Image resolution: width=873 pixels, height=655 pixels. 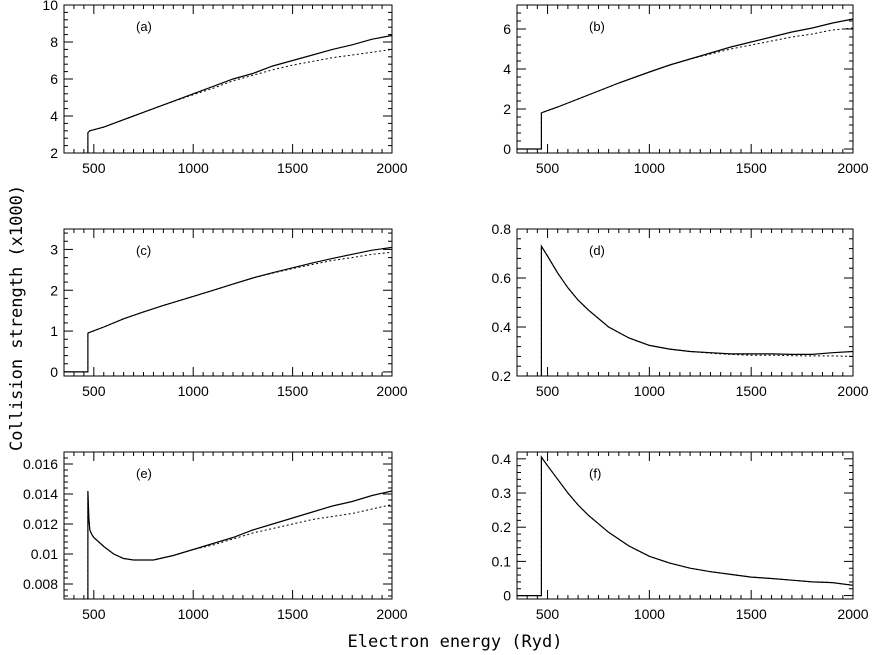 What do you see at coordinates (502, 229) in the screenshot?
I see `y-tick-label: 0.8` at bounding box center [502, 229].